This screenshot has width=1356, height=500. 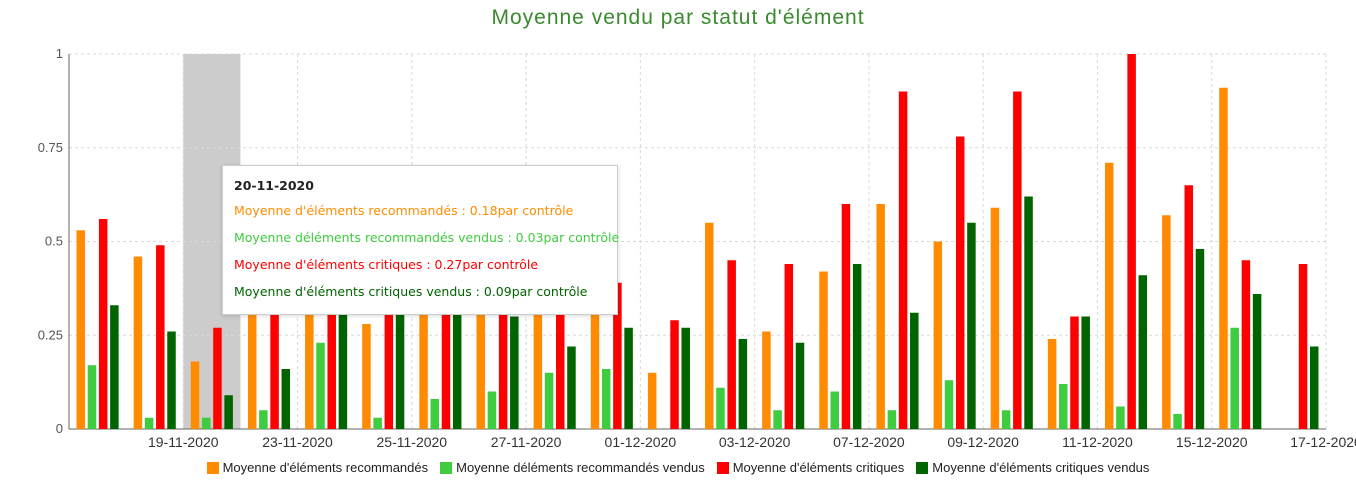 I want to click on legend-label-critical: Moyenne d'éléments critiques, so click(x=818, y=467).